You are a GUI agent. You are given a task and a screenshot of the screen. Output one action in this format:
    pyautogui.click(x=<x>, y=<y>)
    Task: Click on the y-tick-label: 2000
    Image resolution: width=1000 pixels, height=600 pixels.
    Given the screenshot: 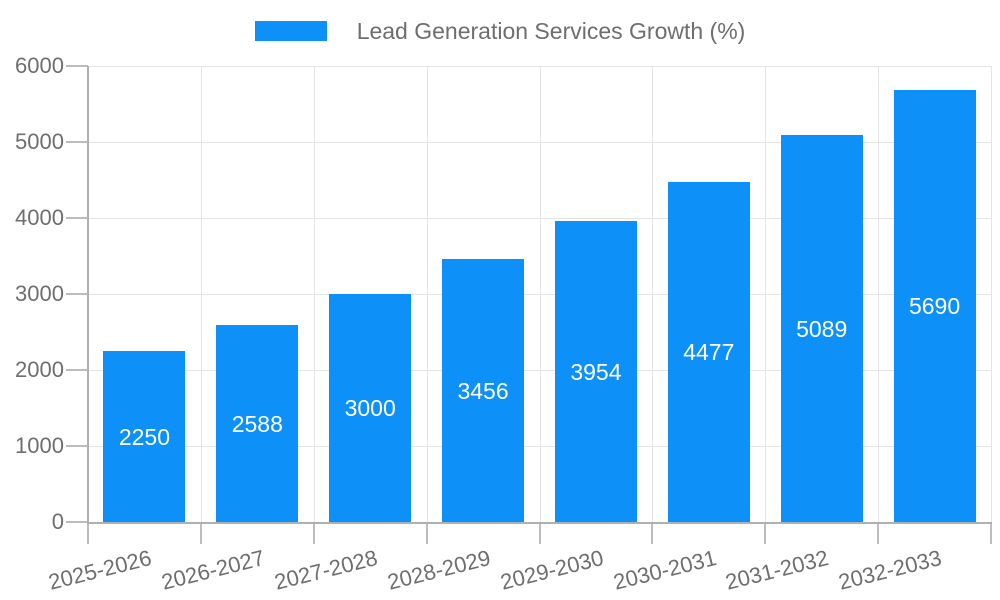 What is the action you would take?
    pyautogui.click(x=39, y=369)
    